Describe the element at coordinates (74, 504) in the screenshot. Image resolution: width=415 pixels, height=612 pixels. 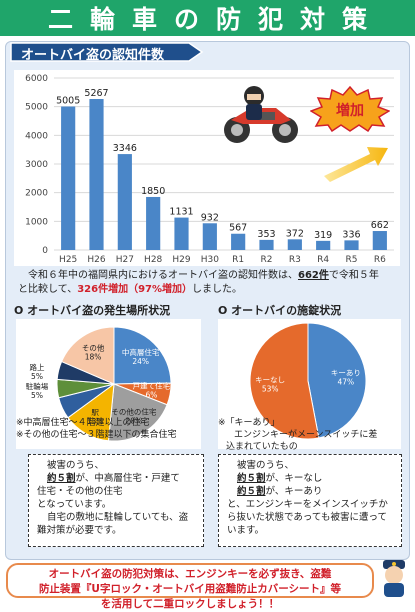
I see `location-box-line4: となっています。` at that location.